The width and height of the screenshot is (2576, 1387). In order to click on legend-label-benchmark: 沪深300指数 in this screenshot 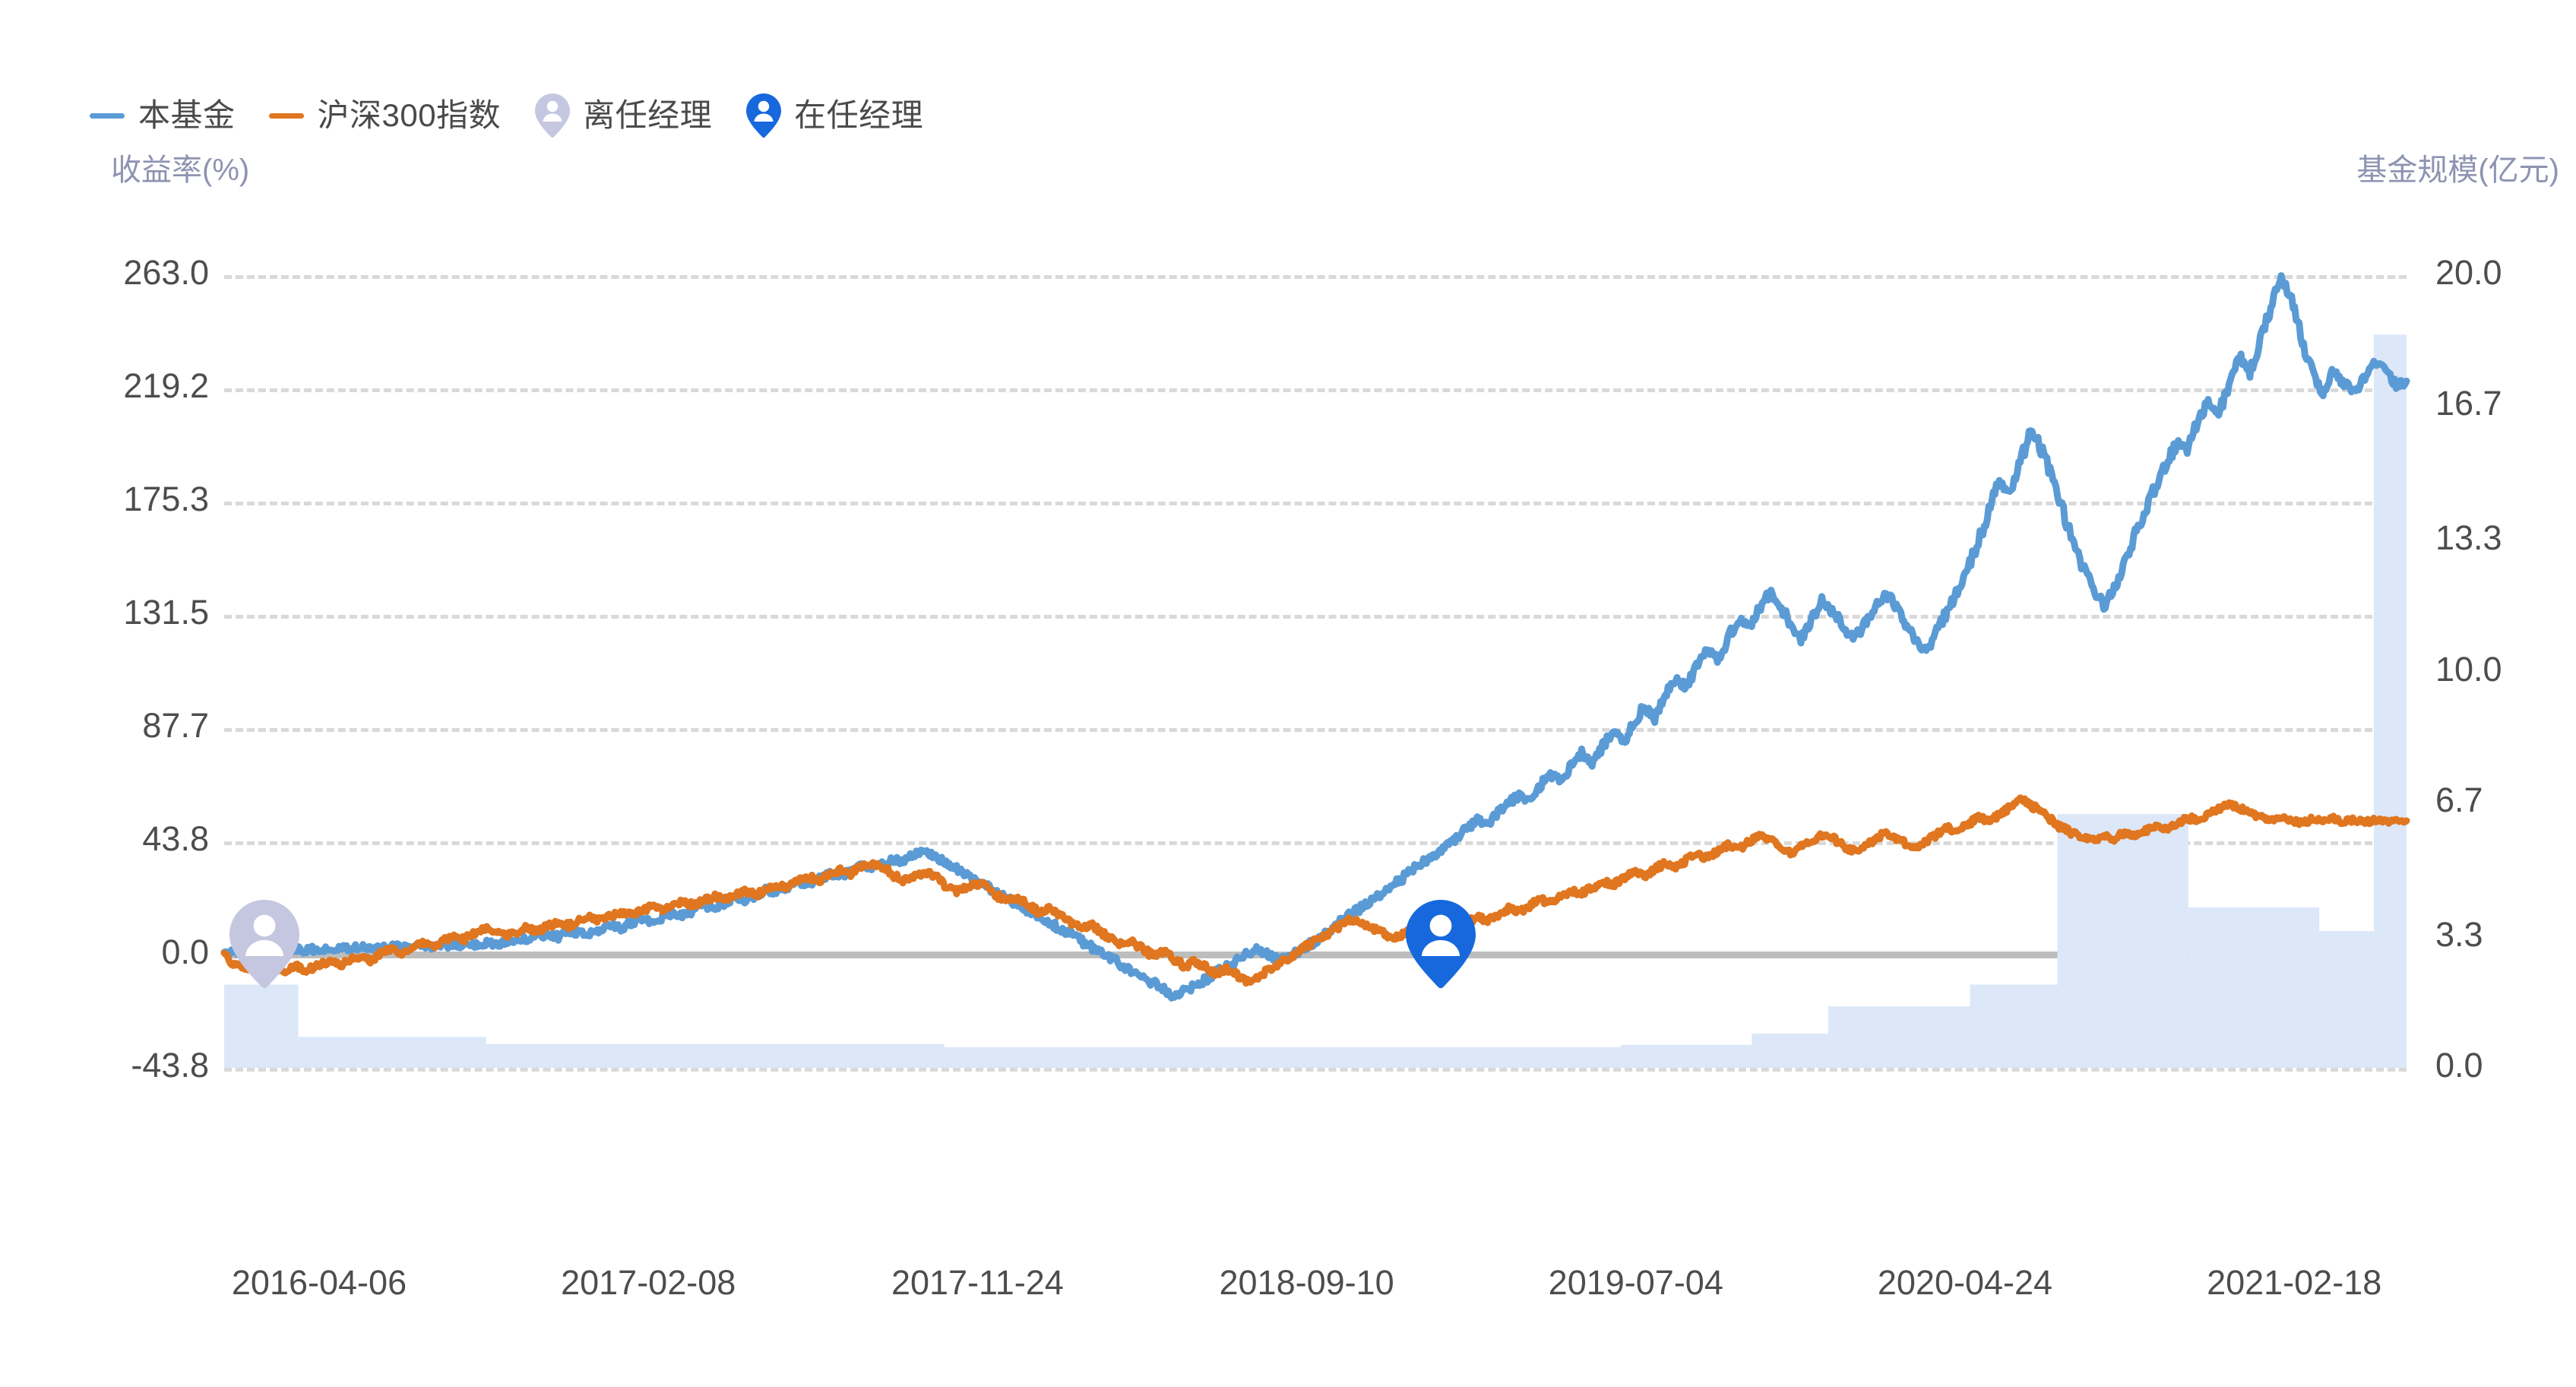, I will do `click(409, 115)`.